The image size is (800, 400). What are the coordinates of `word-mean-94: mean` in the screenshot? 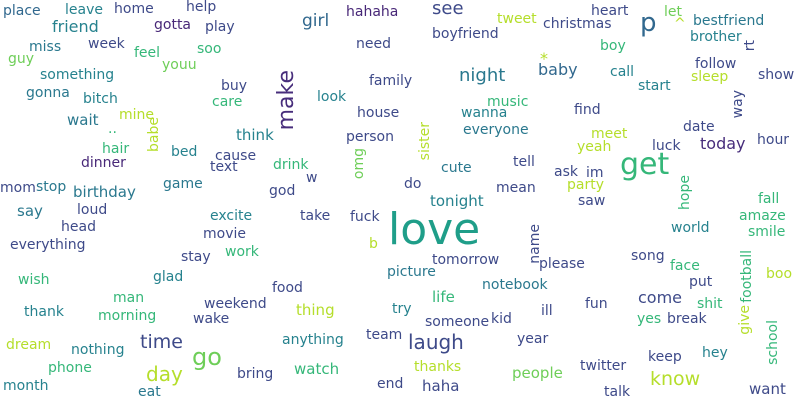 It's located at (516, 188).